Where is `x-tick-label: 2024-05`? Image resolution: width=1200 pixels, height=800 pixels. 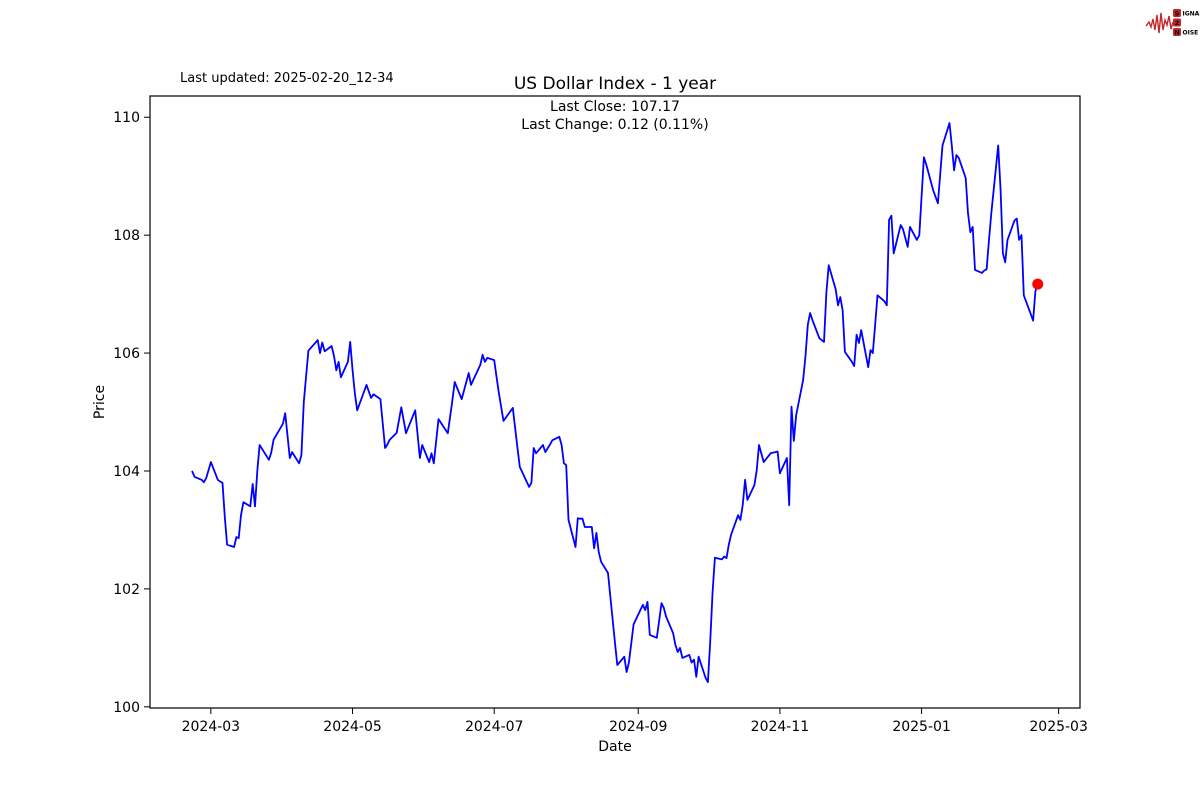 x-tick-label: 2024-05 is located at coordinates (352, 727).